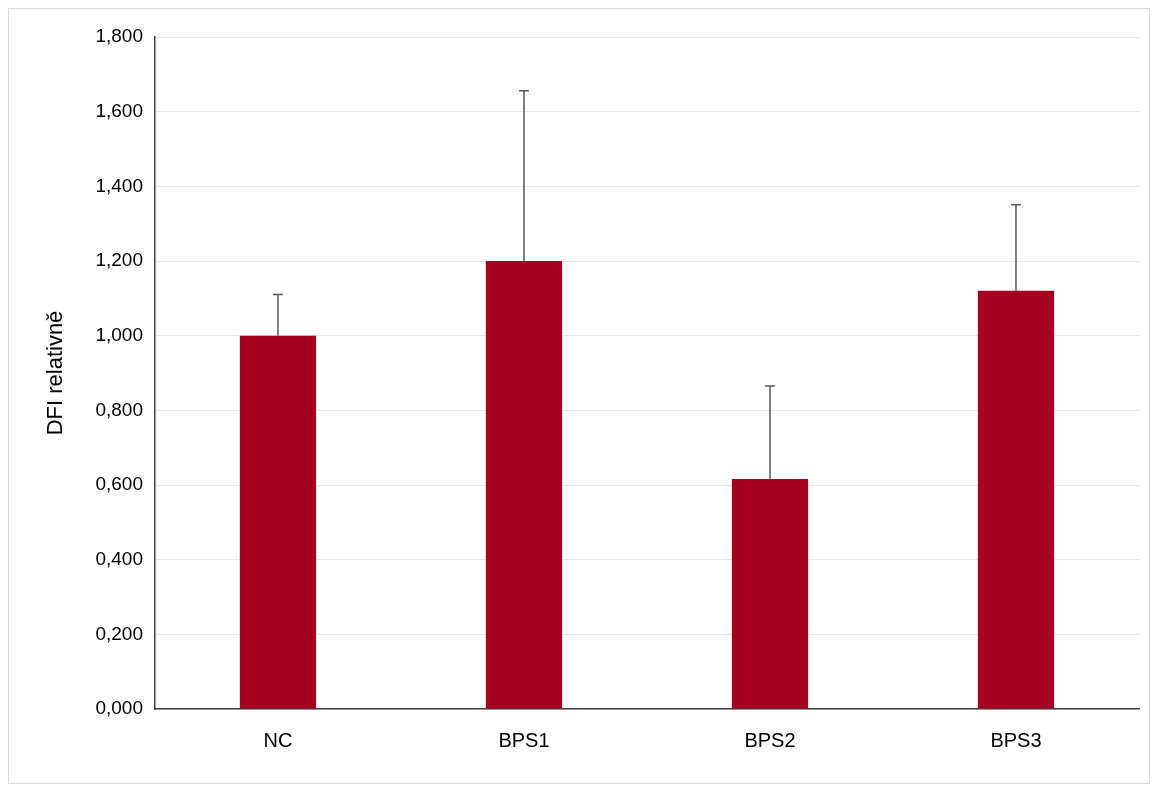 This screenshot has height=792, width=1158. I want to click on y-tick-label: 1,000, so click(119, 334).